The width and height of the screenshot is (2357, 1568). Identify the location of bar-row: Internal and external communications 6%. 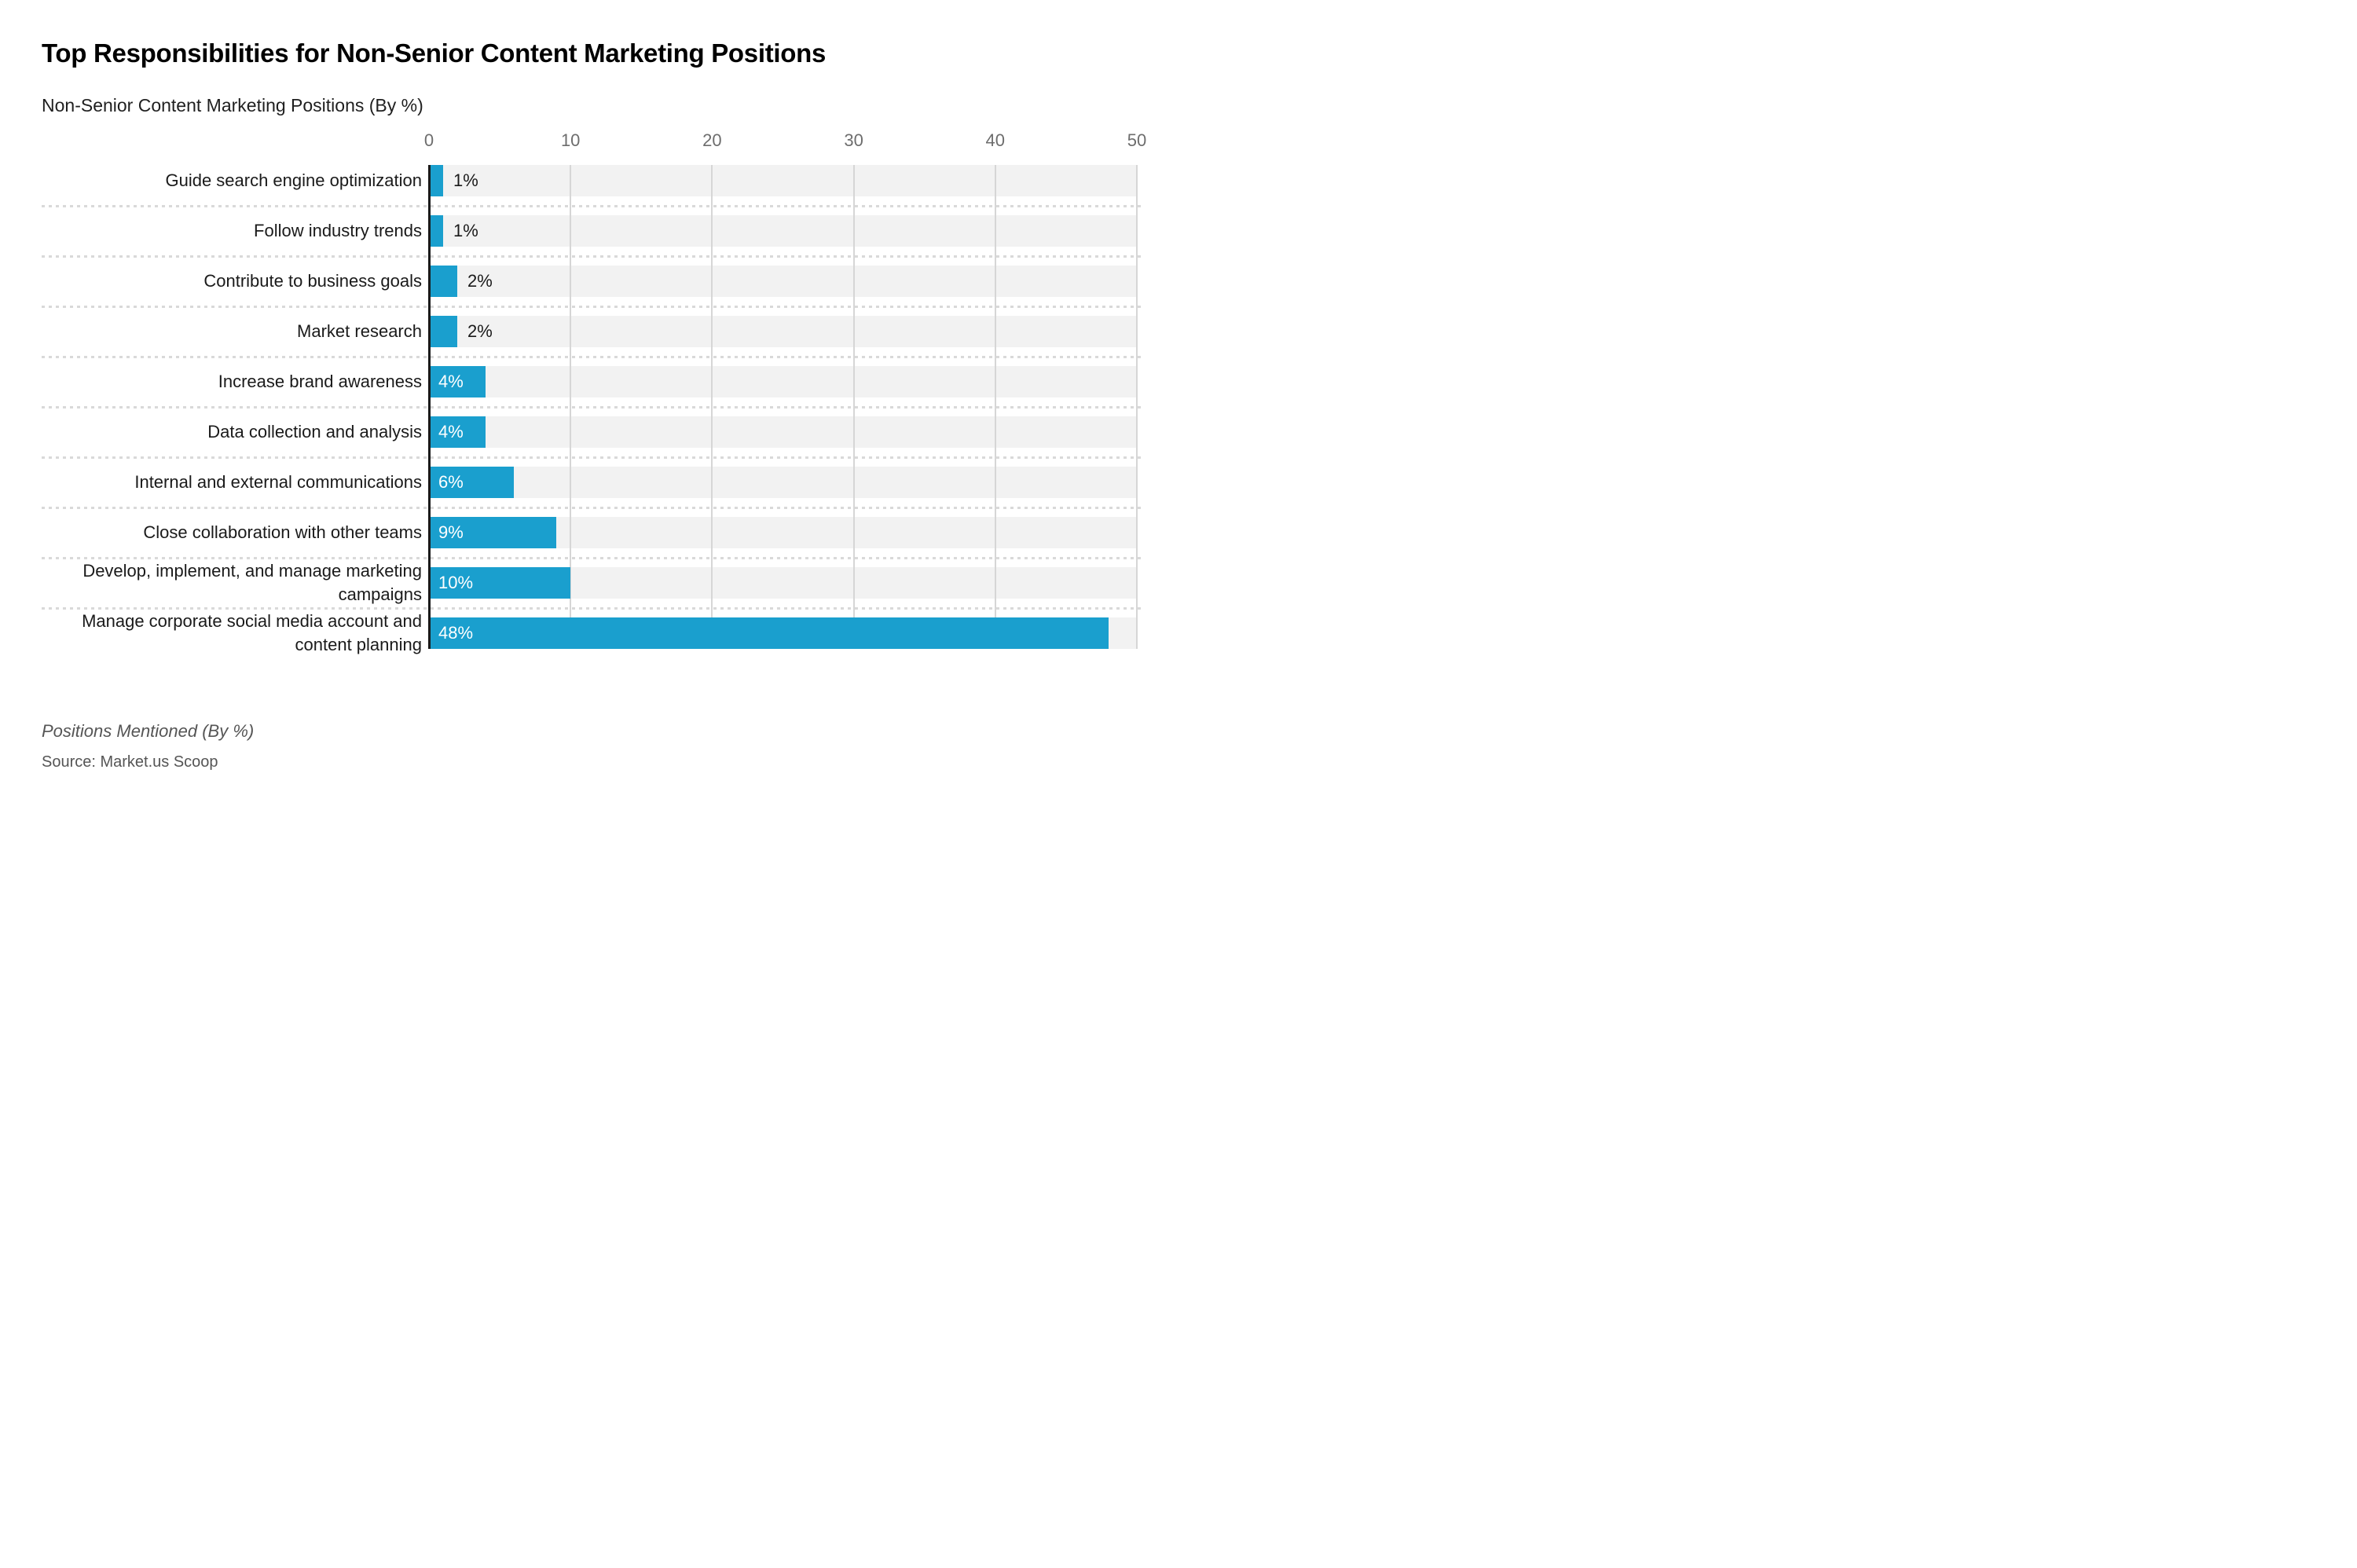
(589, 483).